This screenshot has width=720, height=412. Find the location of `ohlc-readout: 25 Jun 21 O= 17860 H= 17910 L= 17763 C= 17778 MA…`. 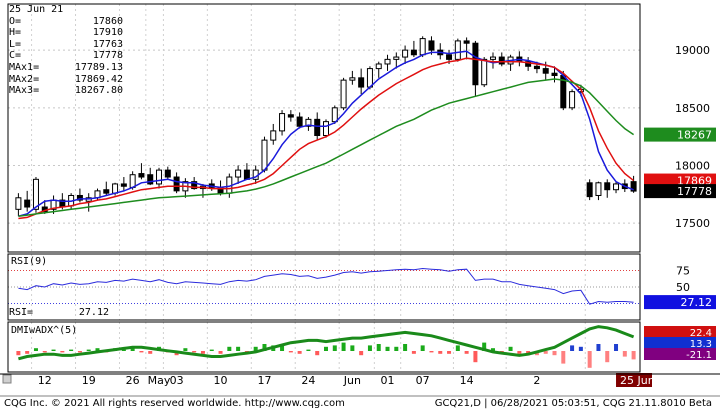

ohlc-readout: 25 Jun 21 O= 17860 H= 17910 L= 17763 C= 17778 MA… is located at coordinates (66, 50).